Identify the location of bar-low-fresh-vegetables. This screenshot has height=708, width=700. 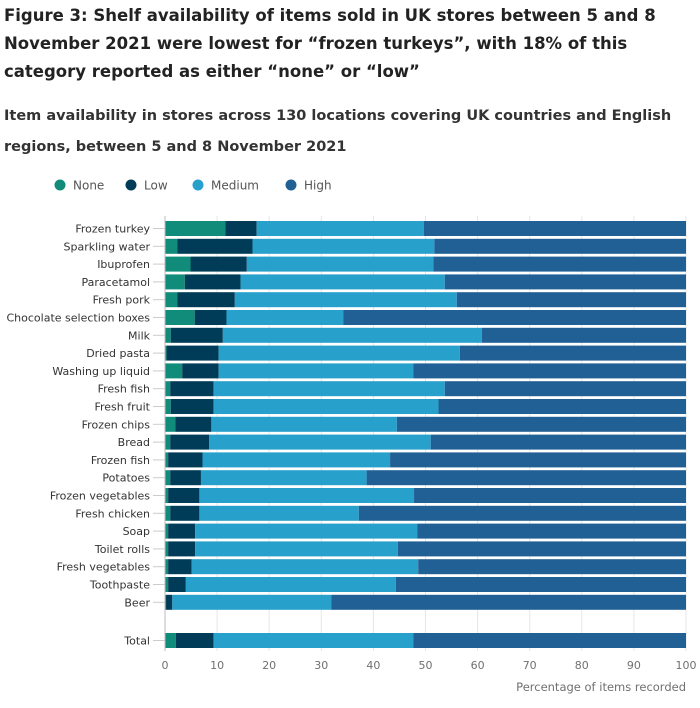
(180, 567).